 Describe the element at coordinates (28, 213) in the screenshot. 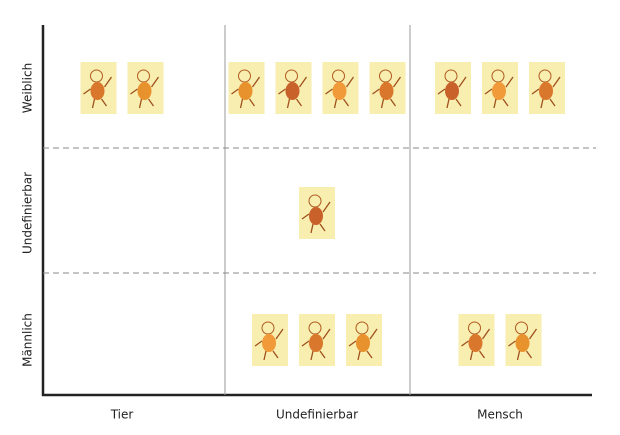

I see `row-label: Undefinierbar` at that location.